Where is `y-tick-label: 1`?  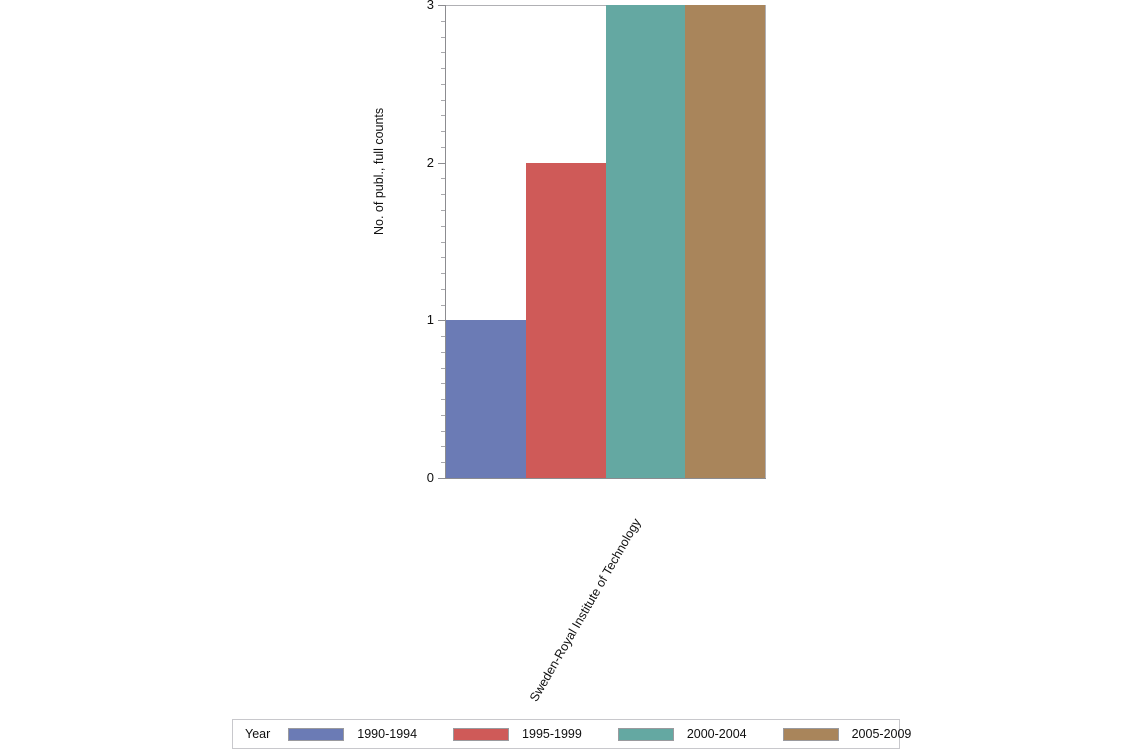
y-tick-label: 1 is located at coordinates (430, 320).